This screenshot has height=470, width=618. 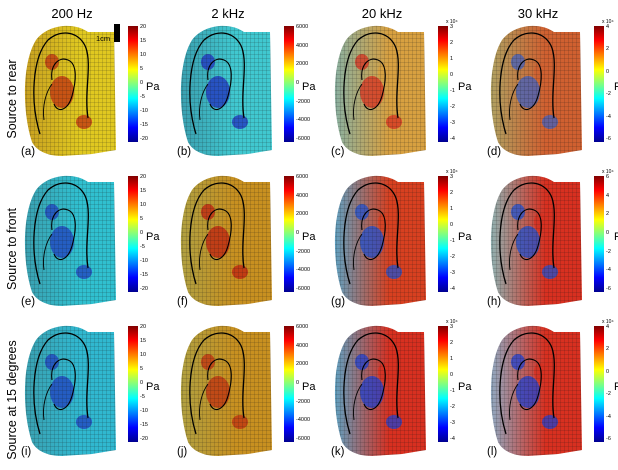 I want to click on ear-panel: (f), so click(x=226, y=240).